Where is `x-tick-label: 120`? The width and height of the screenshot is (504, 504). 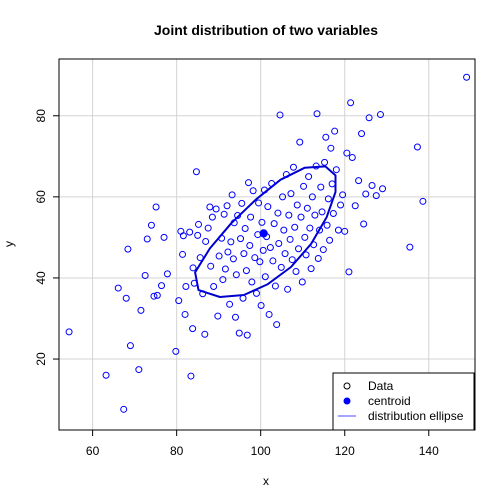
x-tick-label: 120 is located at coordinates (345, 451).